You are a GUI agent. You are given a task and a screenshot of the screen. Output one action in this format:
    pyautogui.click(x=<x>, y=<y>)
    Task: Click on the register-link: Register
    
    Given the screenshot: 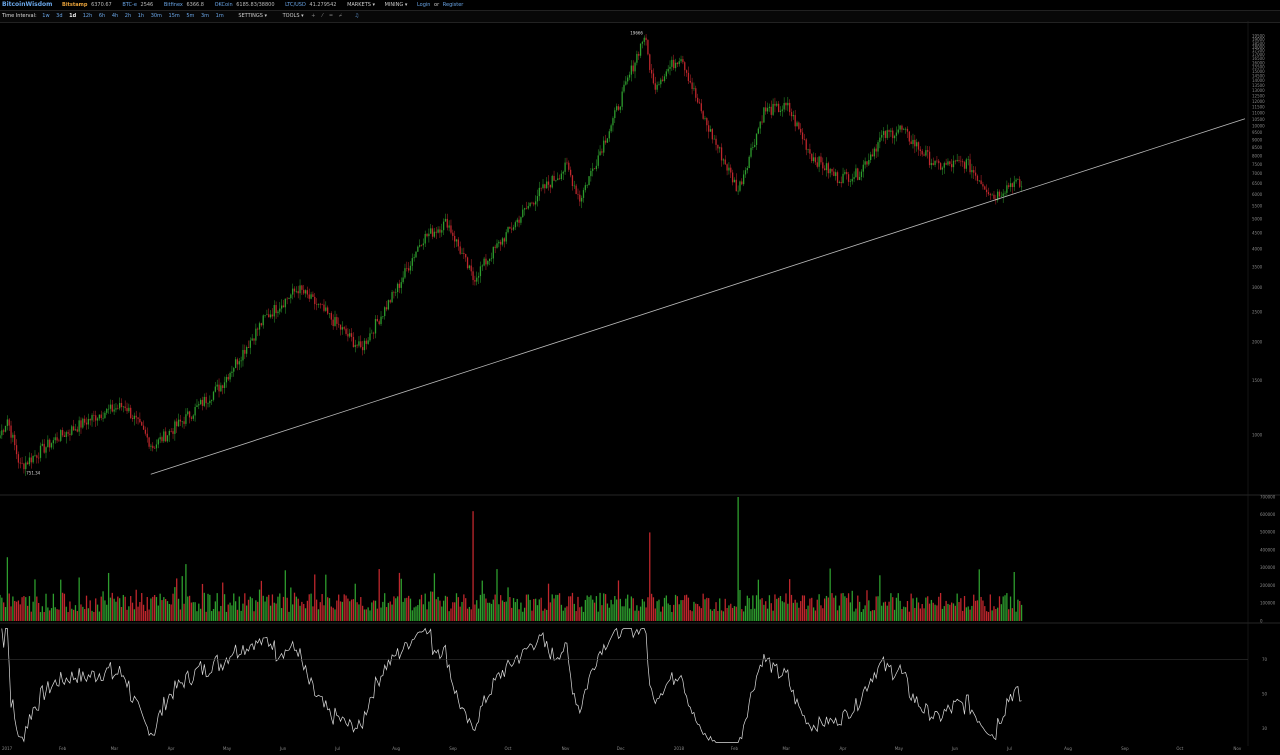 What is the action you would take?
    pyautogui.click(x=453, y=5)
    